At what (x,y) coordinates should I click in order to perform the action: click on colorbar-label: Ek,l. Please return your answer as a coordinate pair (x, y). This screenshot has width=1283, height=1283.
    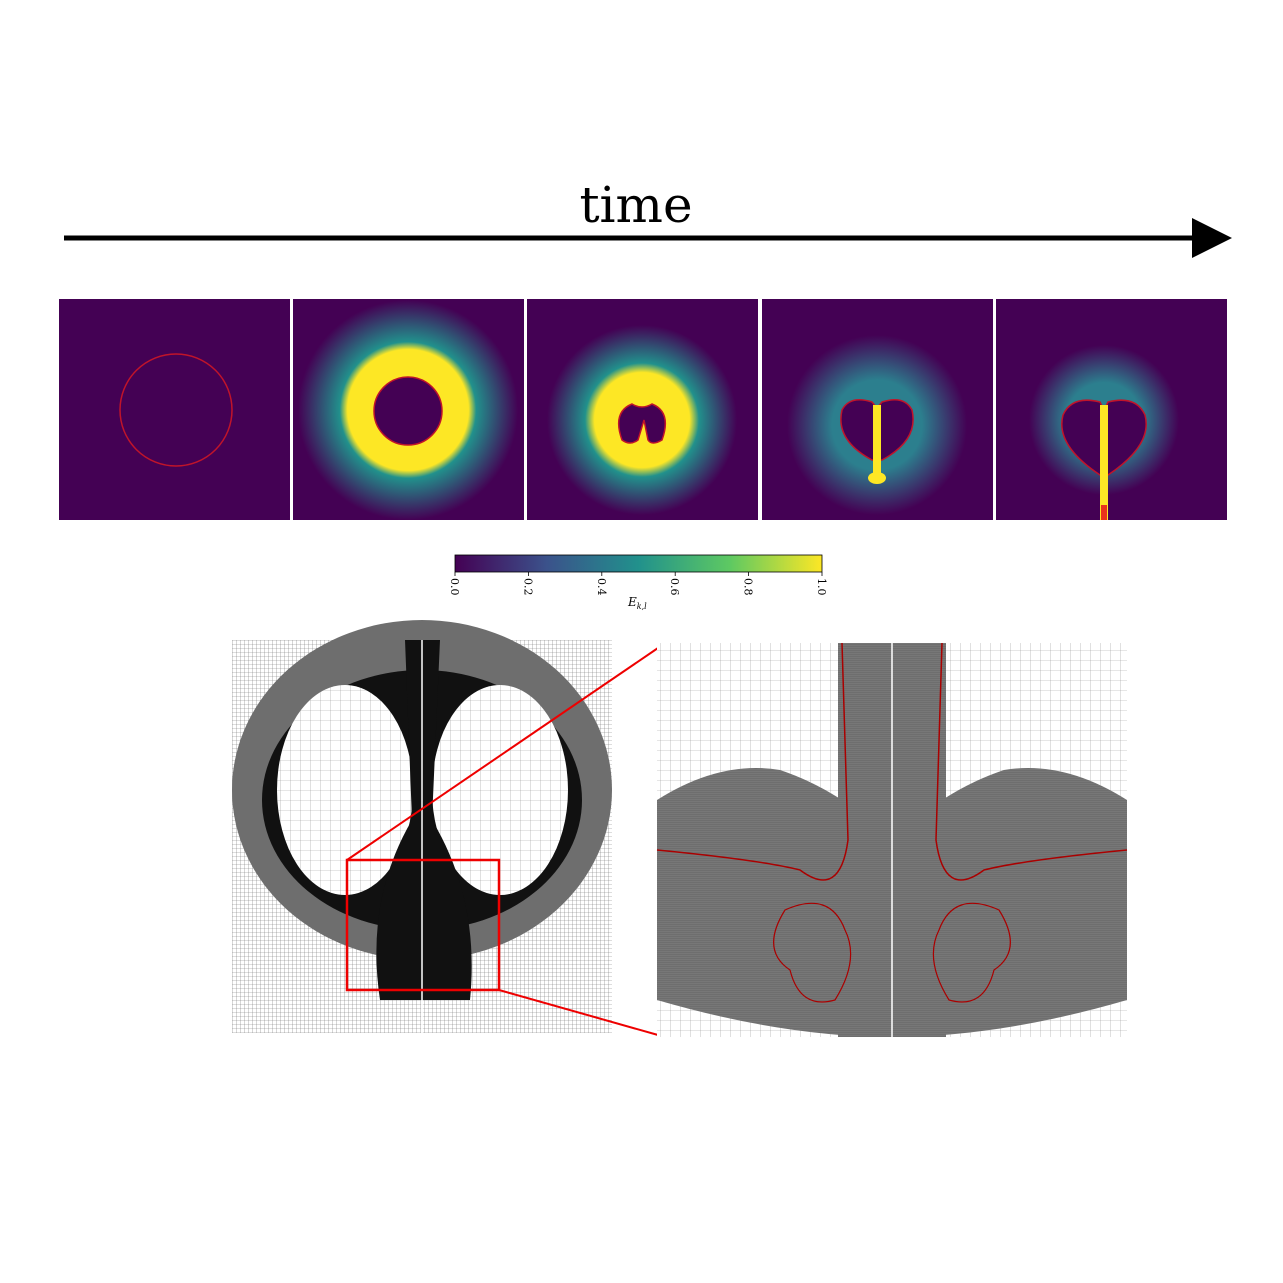
    Looking at the image, I should click on (637, 603).